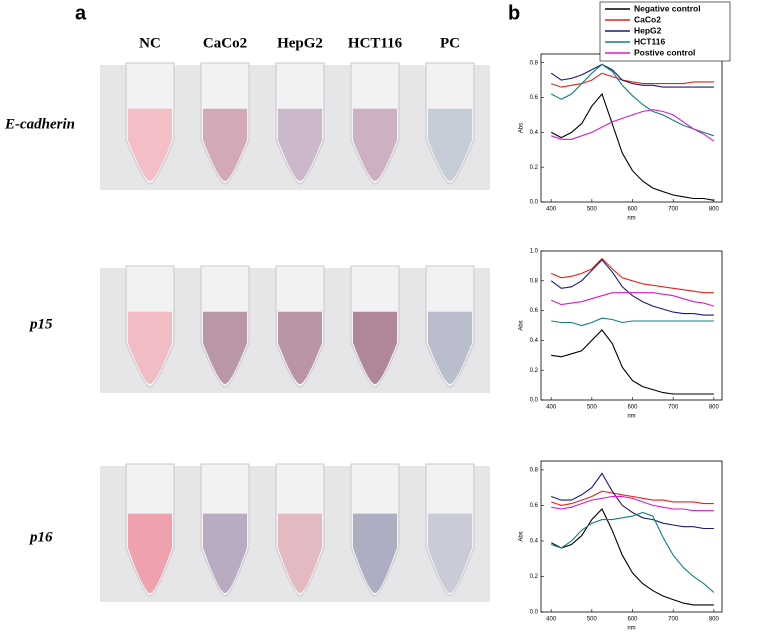 The width and height of the screenshot is (778, 633). What do you see at coordinates (300, 43) in the screenshot?
I see `column-label: HepG2` at bounding box center [300, 43].